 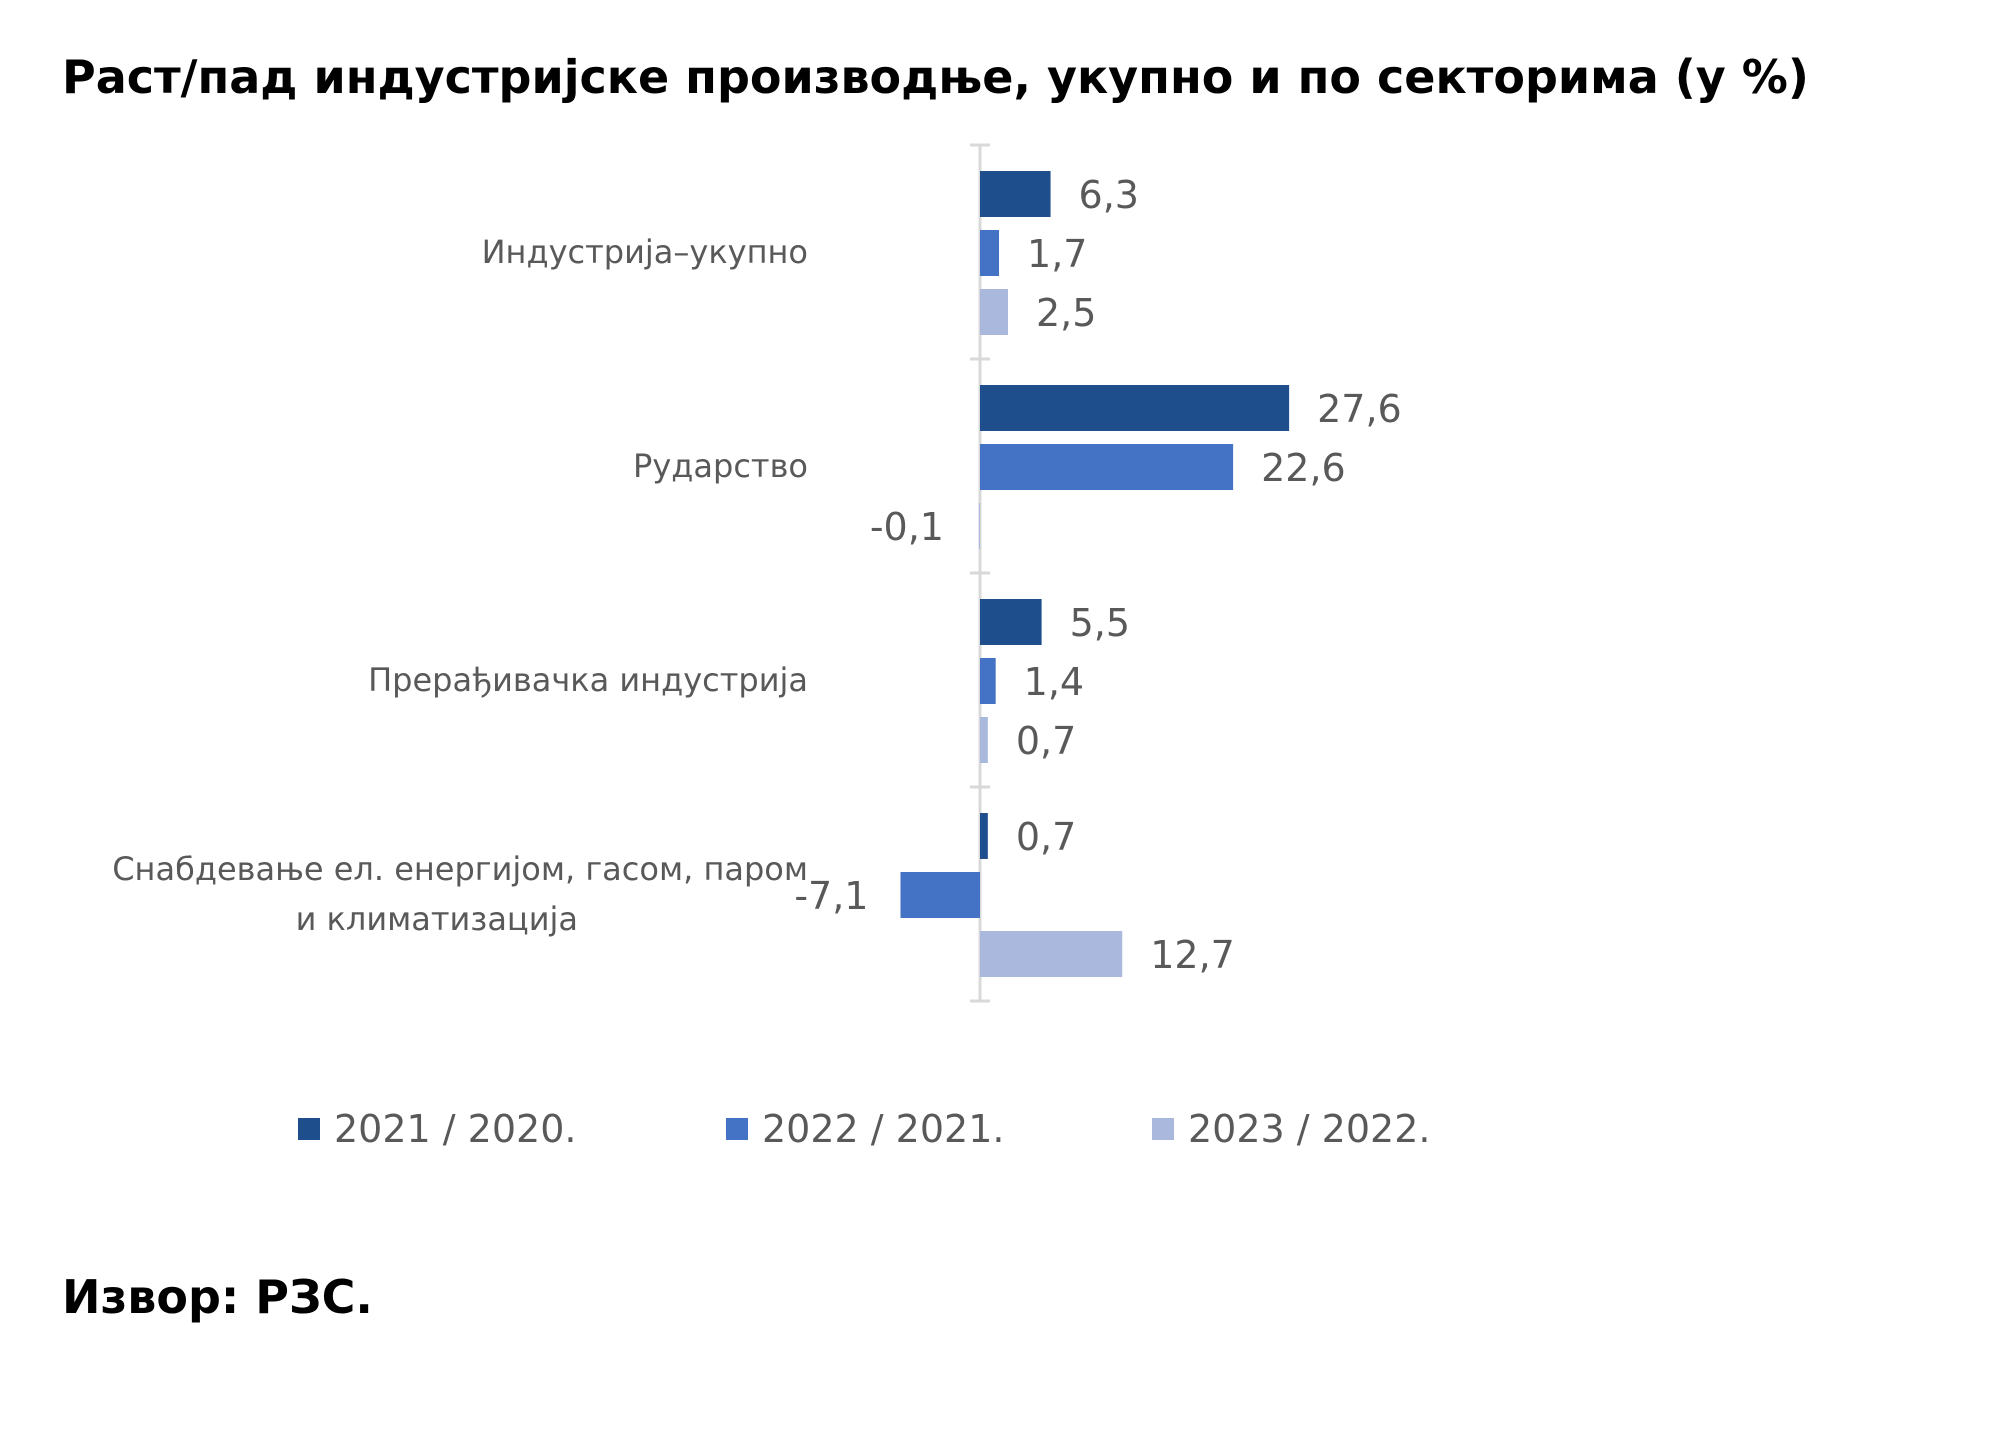 I want to click on chart-legend: 2021 / 2020. 2022 / 2021. 2023 / 2022., so click(x=1000, y=1137).